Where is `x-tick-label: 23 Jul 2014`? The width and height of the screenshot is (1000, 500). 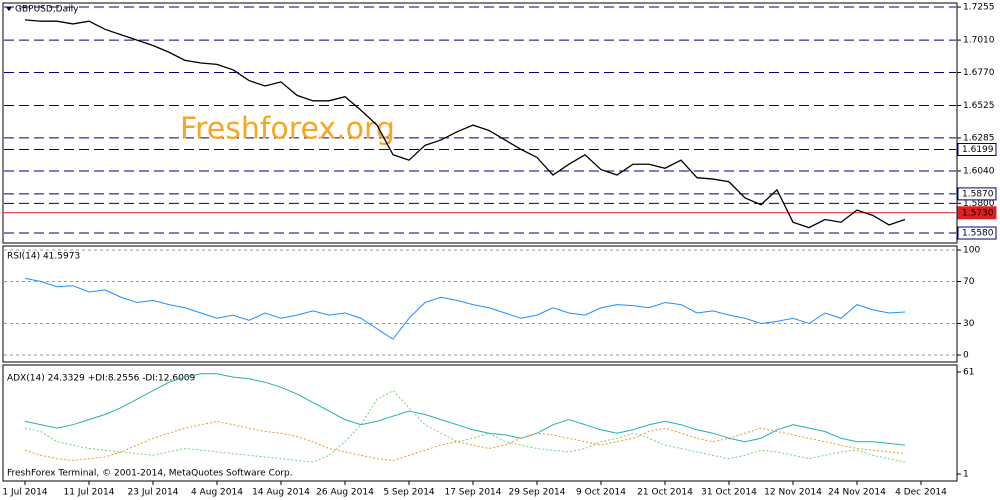 x-tick-label: 23 Jul 2014 is located at coordinates (153, 493).